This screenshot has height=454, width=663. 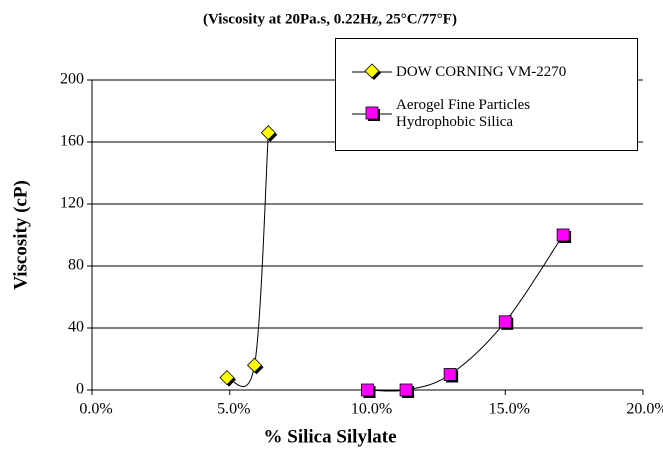 What do you see at coordinates (481, 71) in the screenshot?
I see `legend-label: DOW CORNING VM-2270` at bounding box center [481, 71].